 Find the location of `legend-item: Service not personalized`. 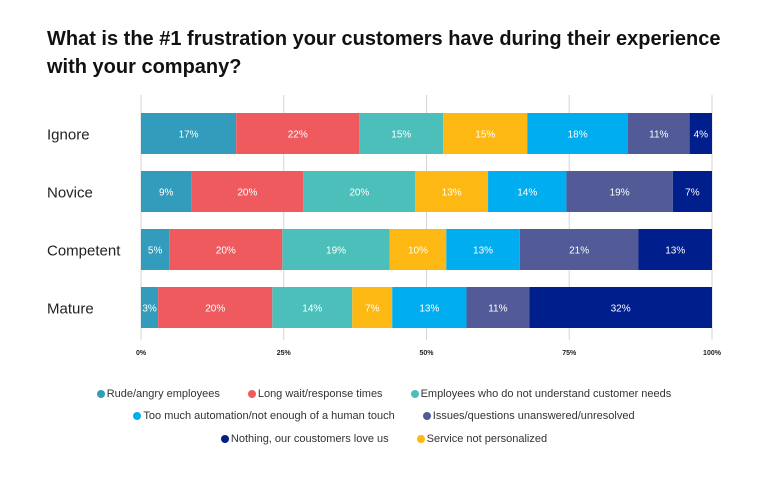

legend-item: Service not personalized is located at coordinates (482, 439).